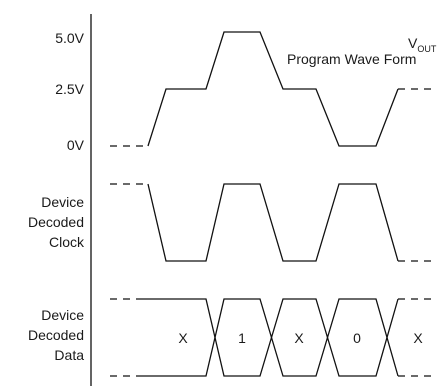 Image resolution: width=443 pixels, height=391 pixels. Describe the element at coordinates (56, 222) in the screenshot. I see `clock-label-line-2: Decoded` at that location.